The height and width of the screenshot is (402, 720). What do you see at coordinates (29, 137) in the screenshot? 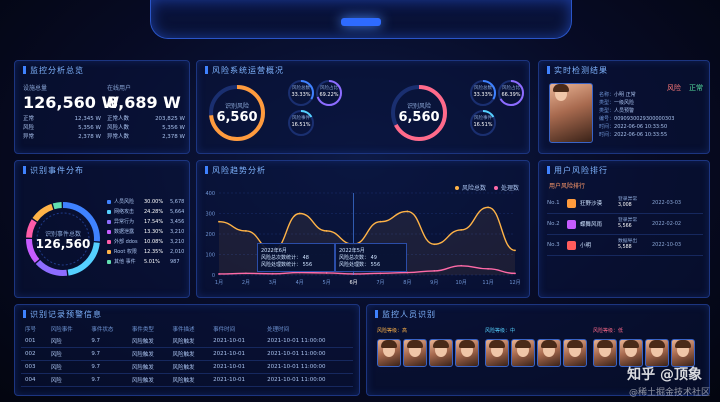
I see `stat-key: 异常` at bounding box center [29, 137].